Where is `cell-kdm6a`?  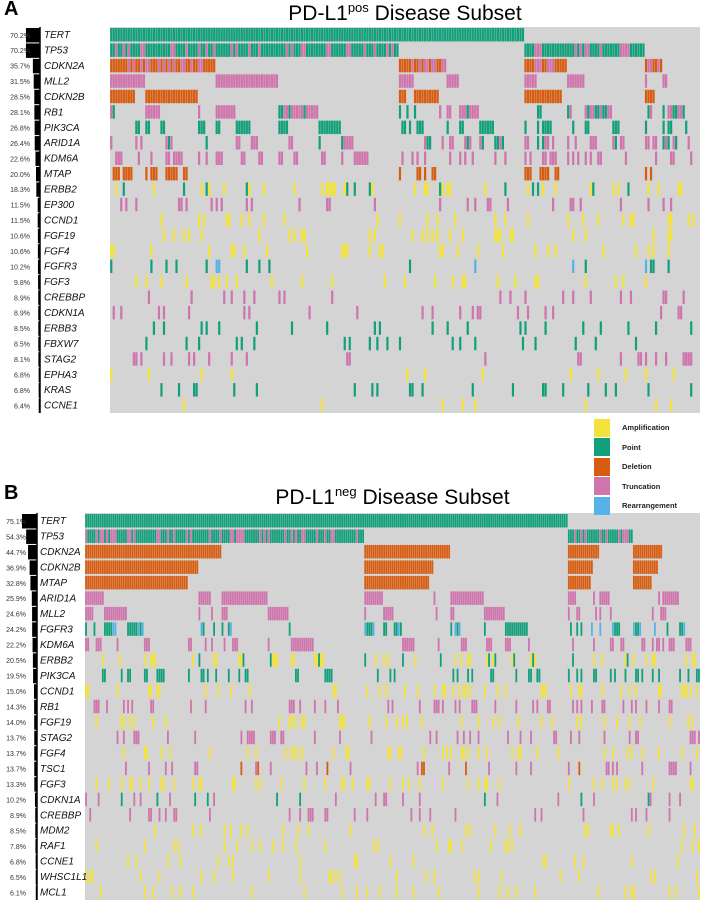
cell-kdm6a is located at coordinates (540, 158).